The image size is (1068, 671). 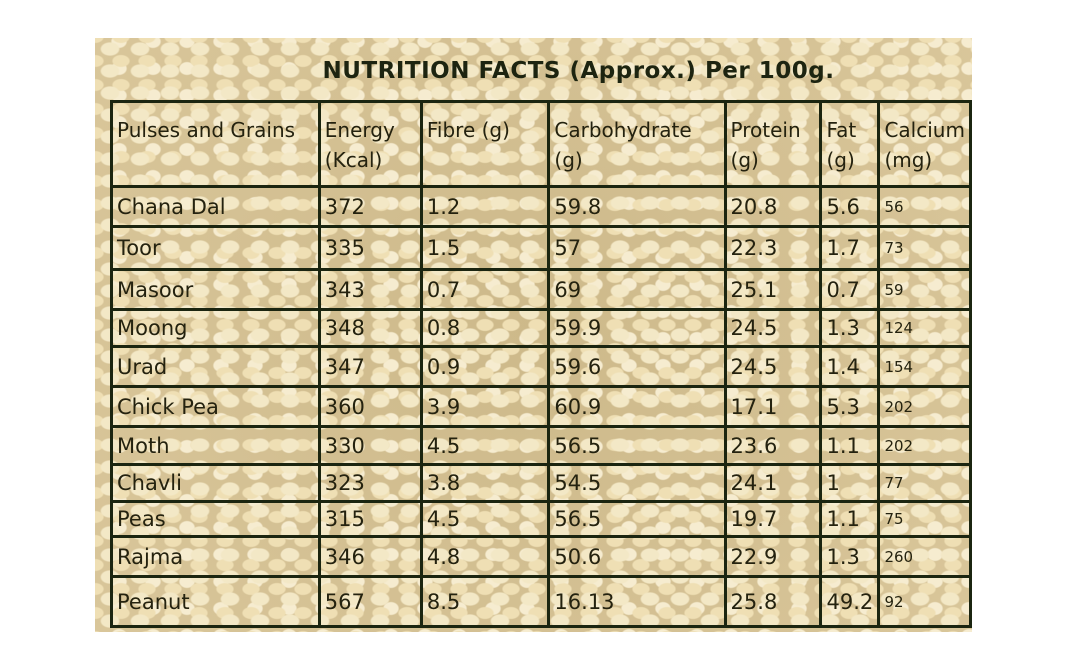 What do you see at coordinates (370, 483) in the screenshot?
I see `table-cell: 323` at bounding box center [370, 483].